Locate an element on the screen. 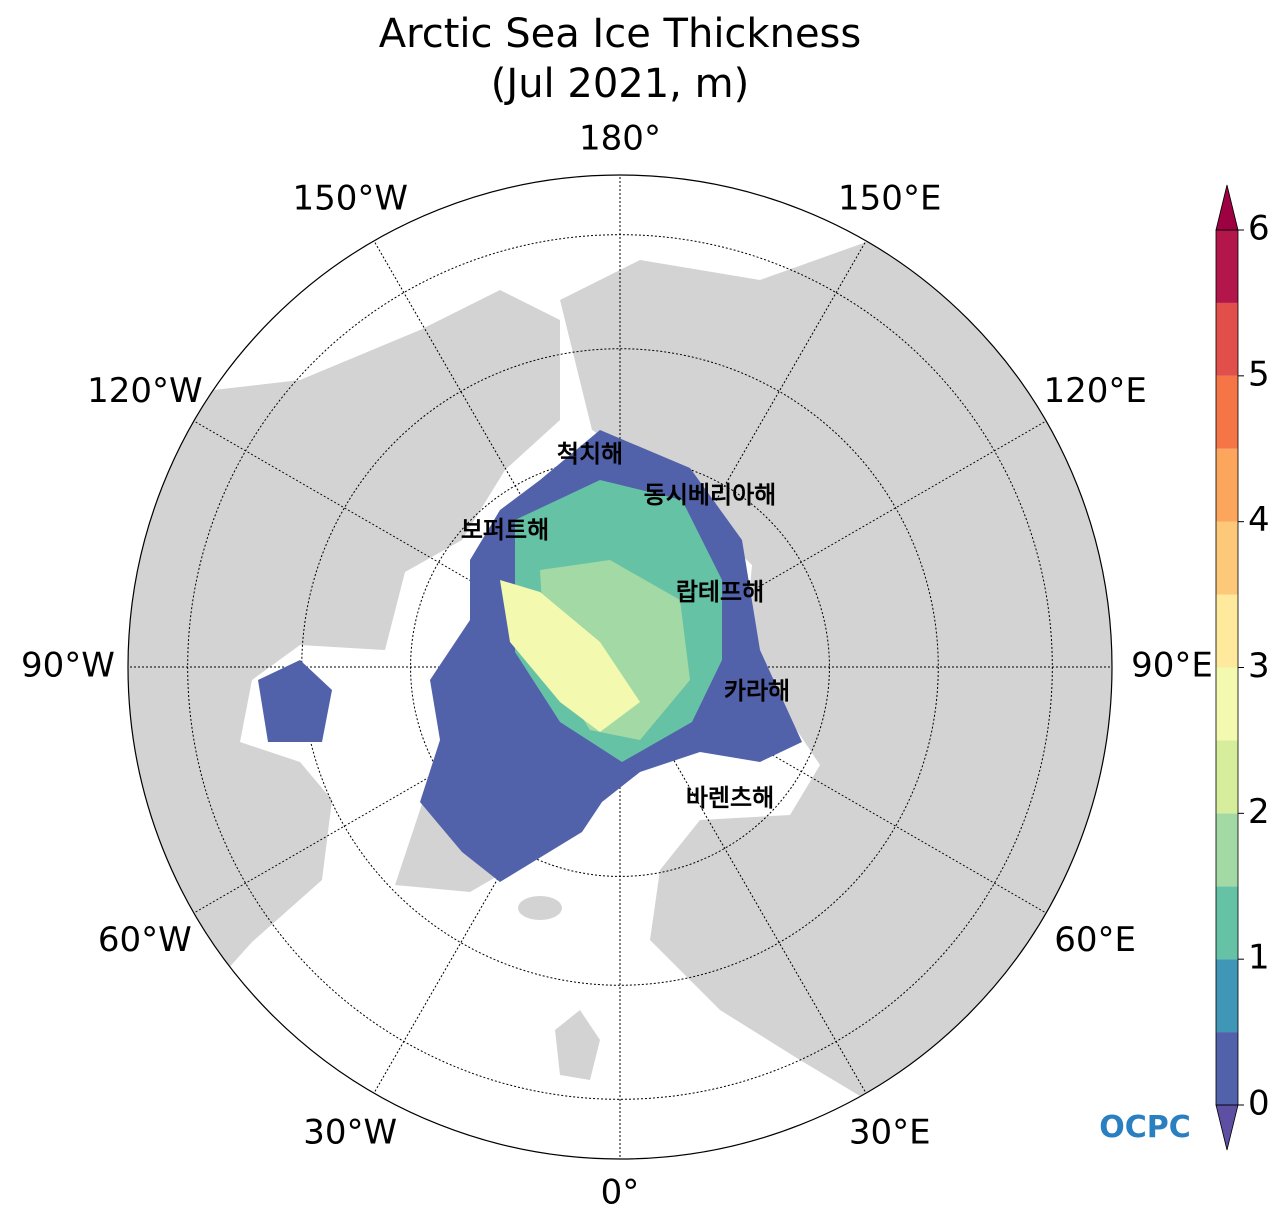 This screenshot has height=1222, width=1281. land-uk is located at coordinates (577, 1045).